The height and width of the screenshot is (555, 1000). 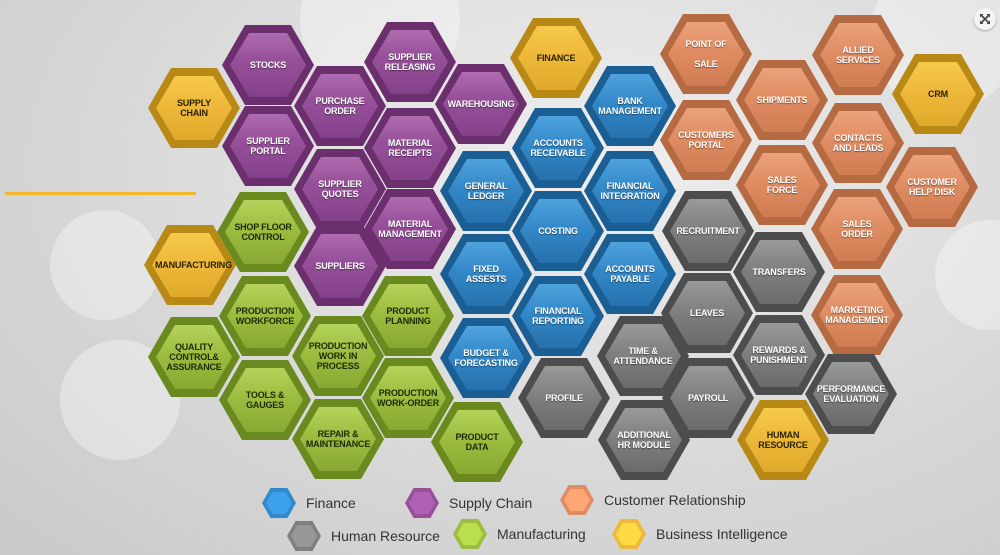 What do you see at coordinates (486, 191) in the screenshot?
I see `module-hex-finance: GENERAL LEDGER` at bounding box center [486, 191].